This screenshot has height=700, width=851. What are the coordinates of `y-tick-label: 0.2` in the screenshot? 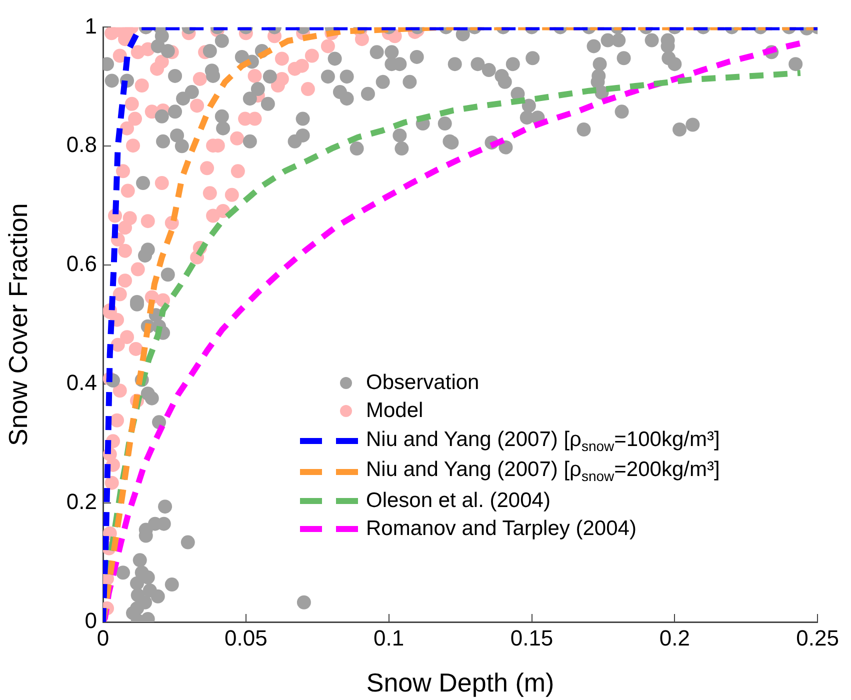 It's located at (81, 501).